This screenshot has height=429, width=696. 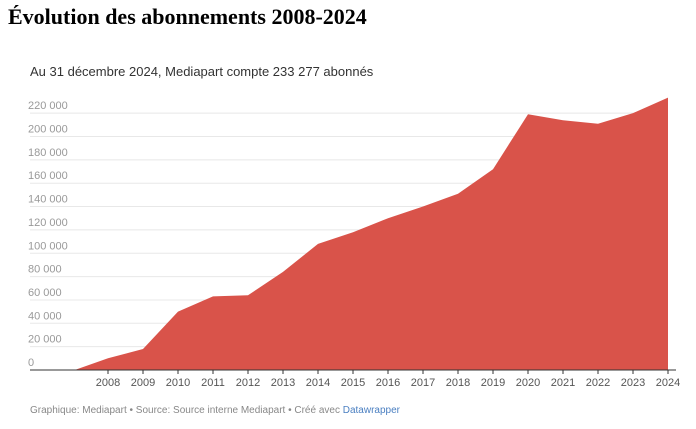 I want to click on x-tick-label: 2023, so click(x=633, y=383).